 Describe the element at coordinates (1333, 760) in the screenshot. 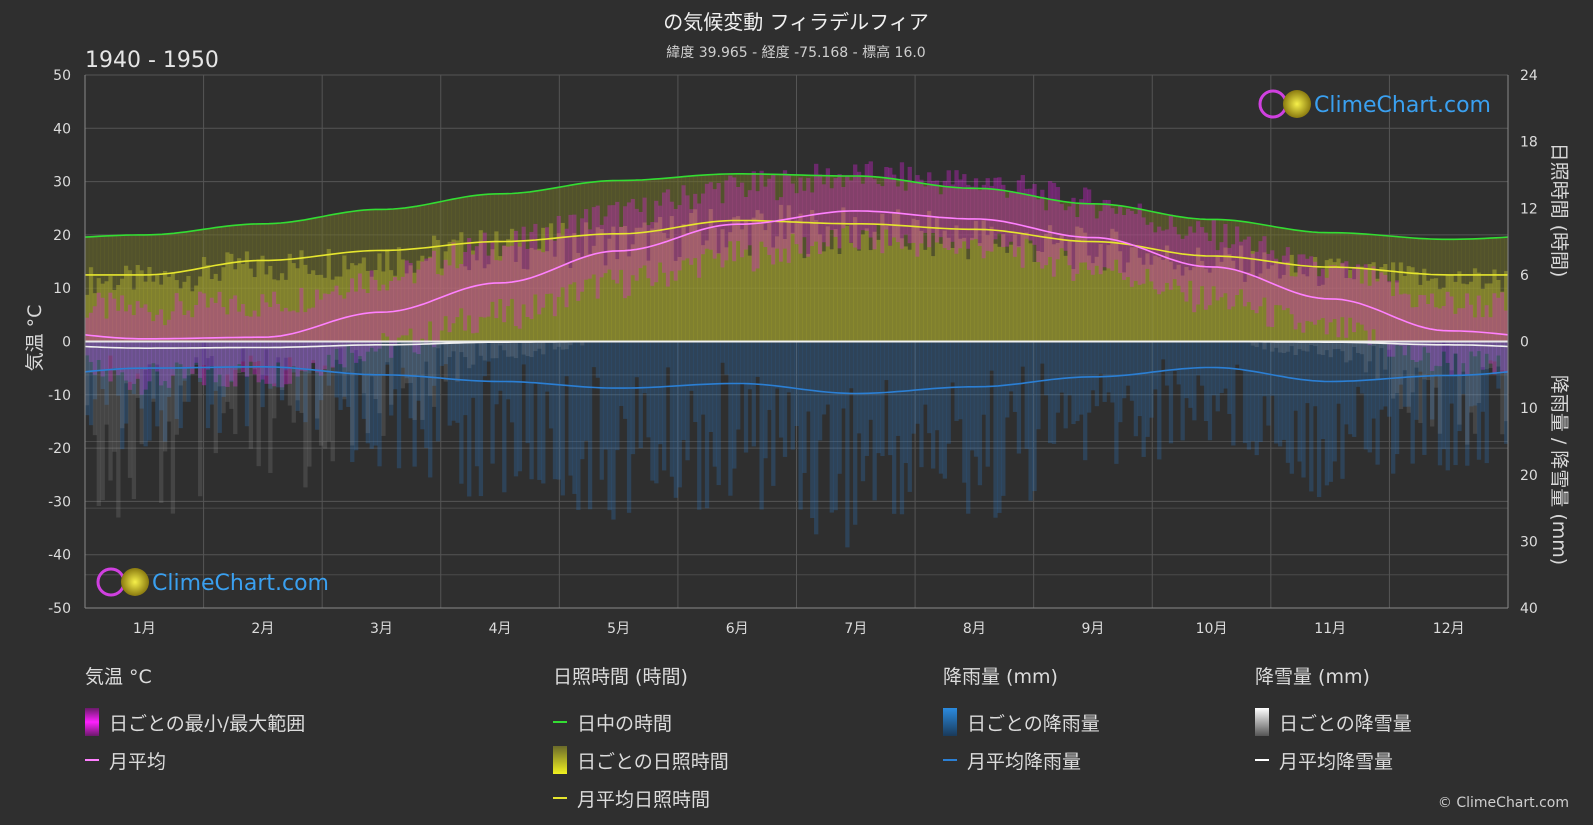

I see `legend-item: 月平均降雪量` at that location.